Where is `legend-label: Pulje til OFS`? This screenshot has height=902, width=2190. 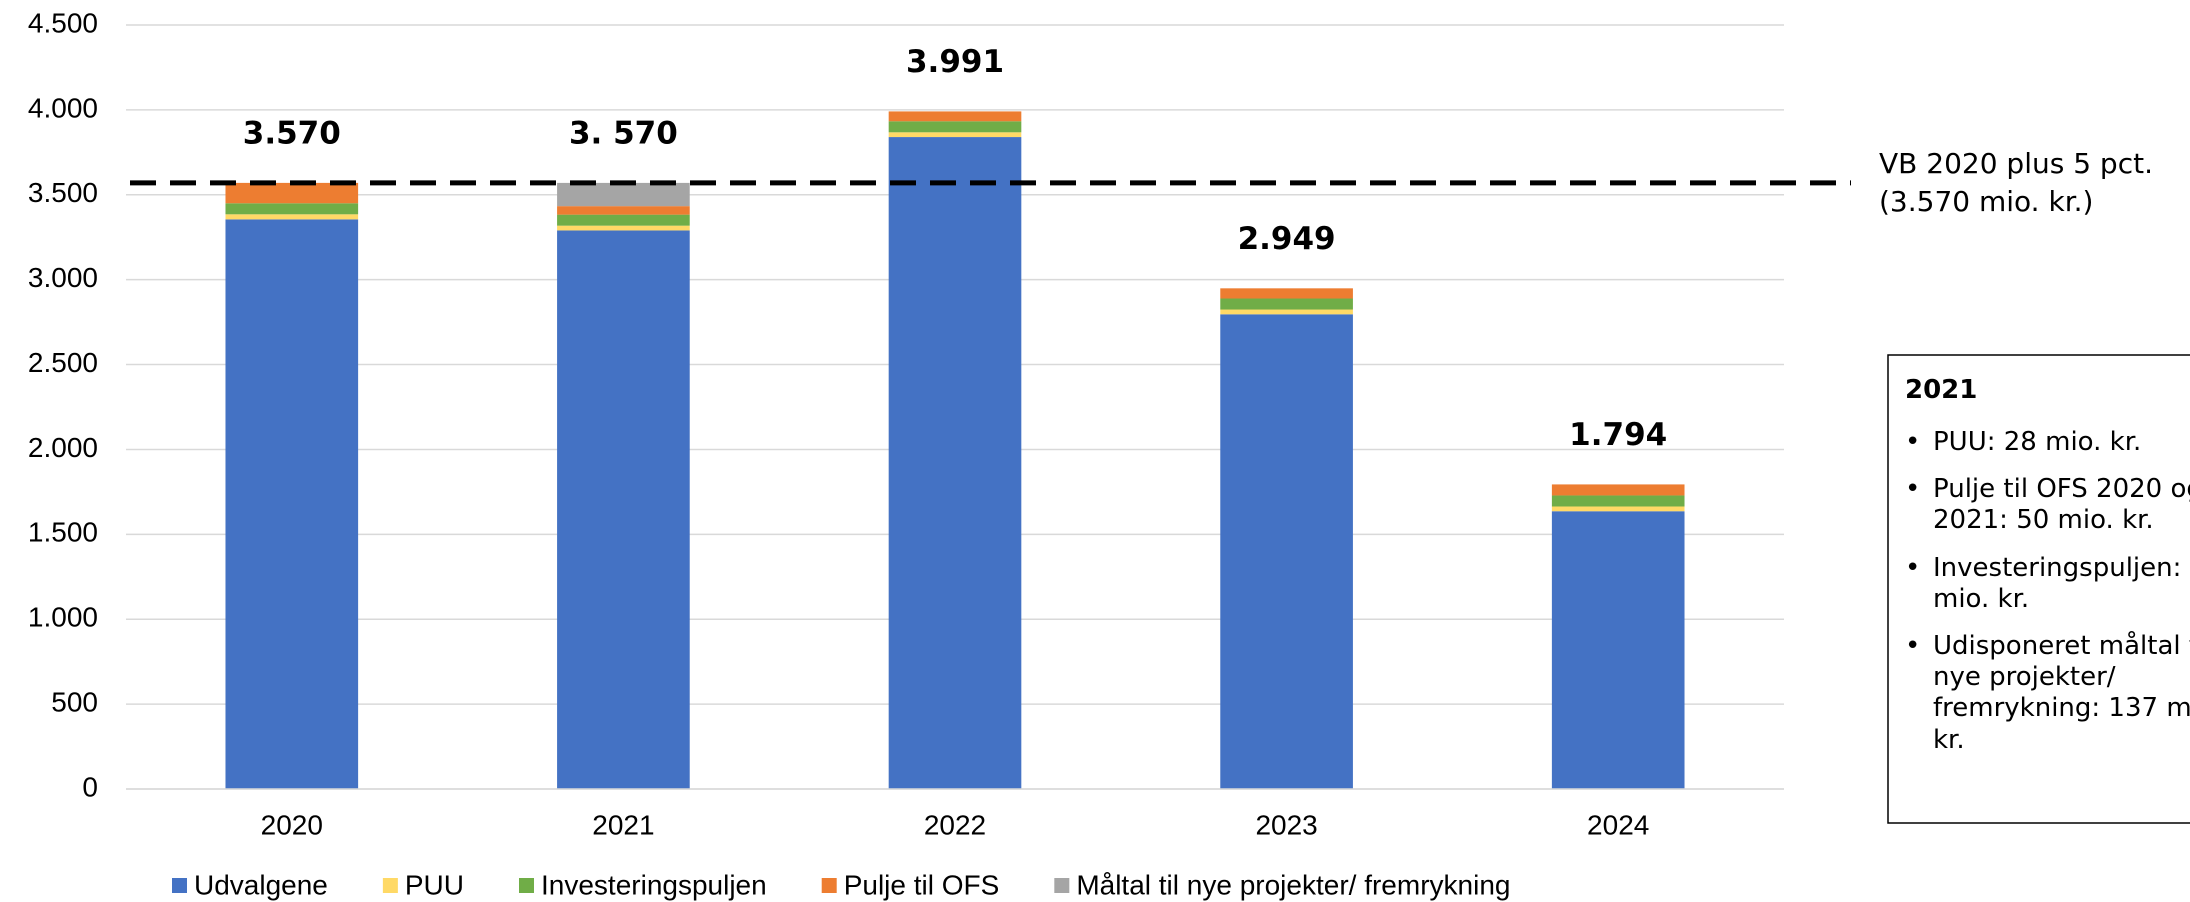 legend-label: Pulje til OFS is located at coordinates (922, 884).